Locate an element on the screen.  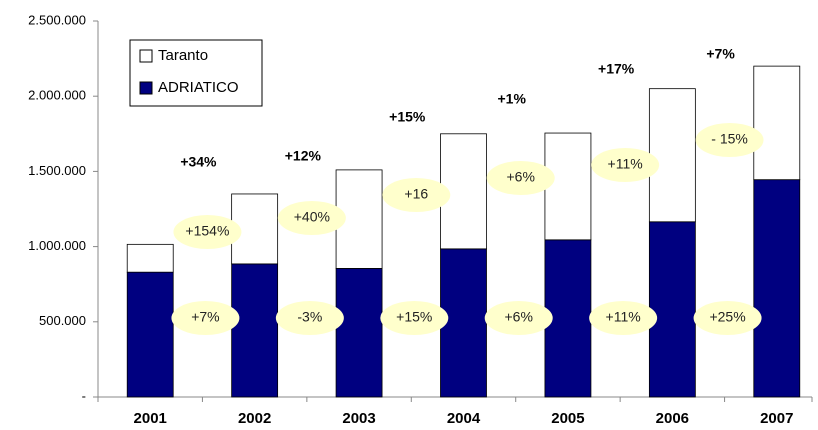
total-change-label: +17% is located at coordinates (616, 69).